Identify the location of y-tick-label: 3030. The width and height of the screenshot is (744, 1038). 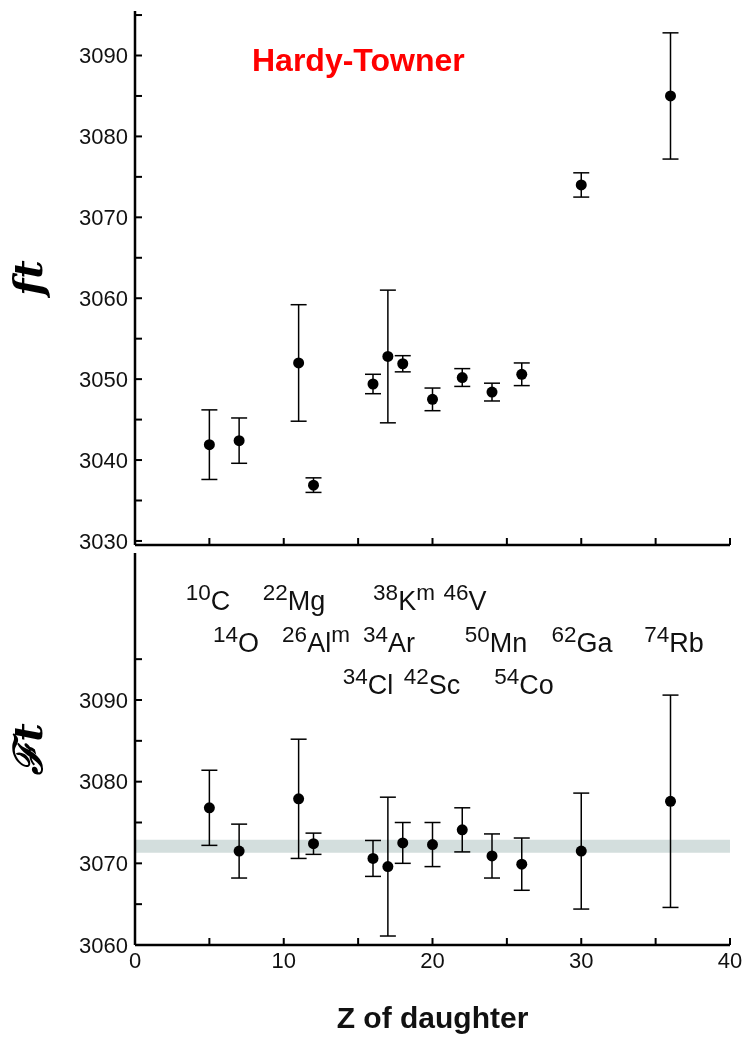
(103, 541).